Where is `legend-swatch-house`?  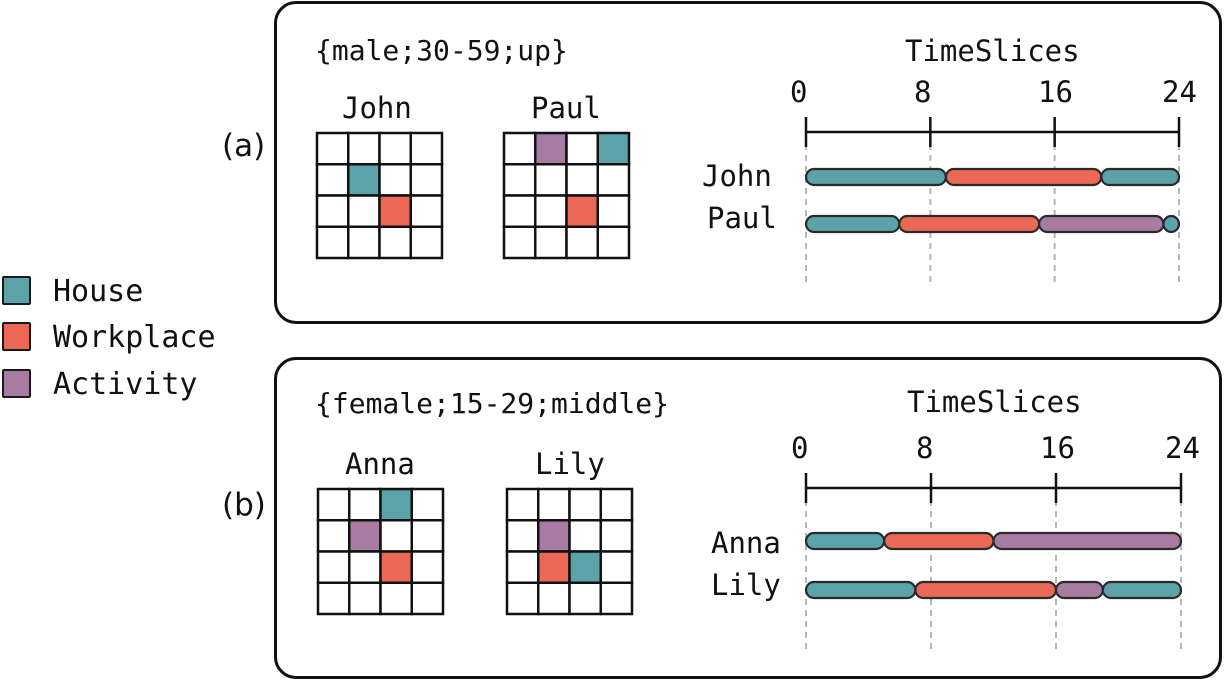
legend-swatch-house is located at coordinates (16, 290).